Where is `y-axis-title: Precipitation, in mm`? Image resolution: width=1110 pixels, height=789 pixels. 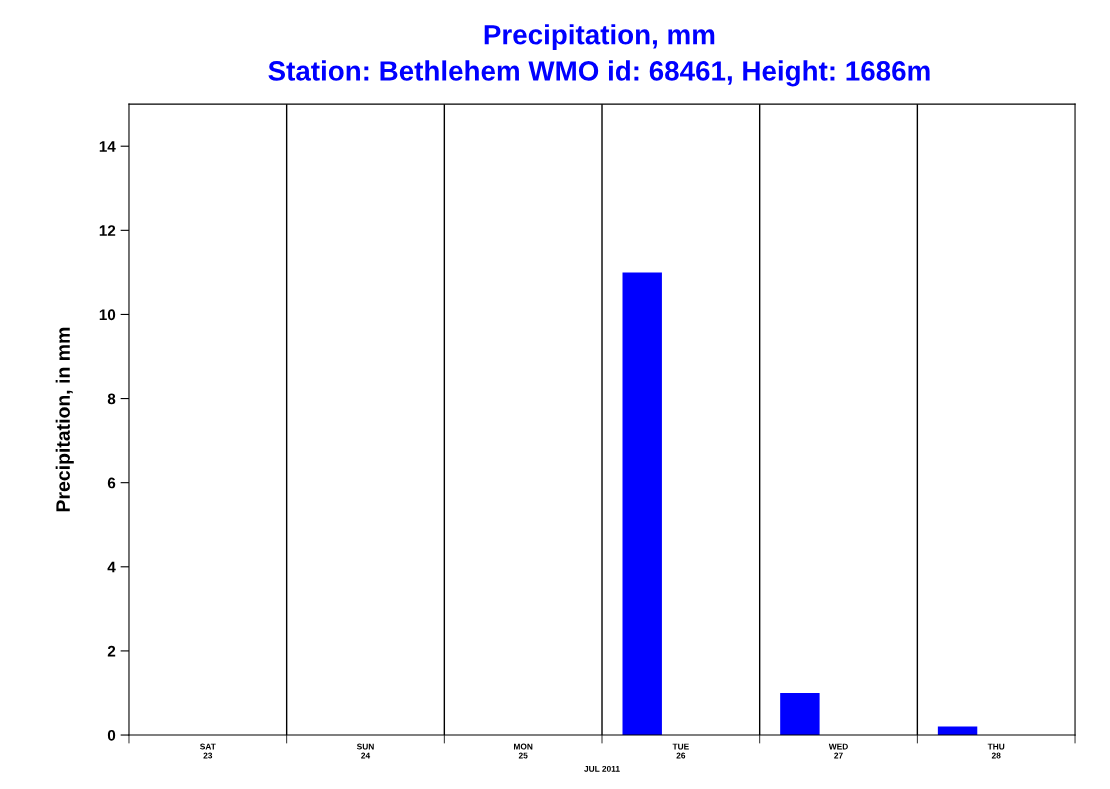 y-axis-title: Precipitation, in mm is located at coordinates (64, 419).